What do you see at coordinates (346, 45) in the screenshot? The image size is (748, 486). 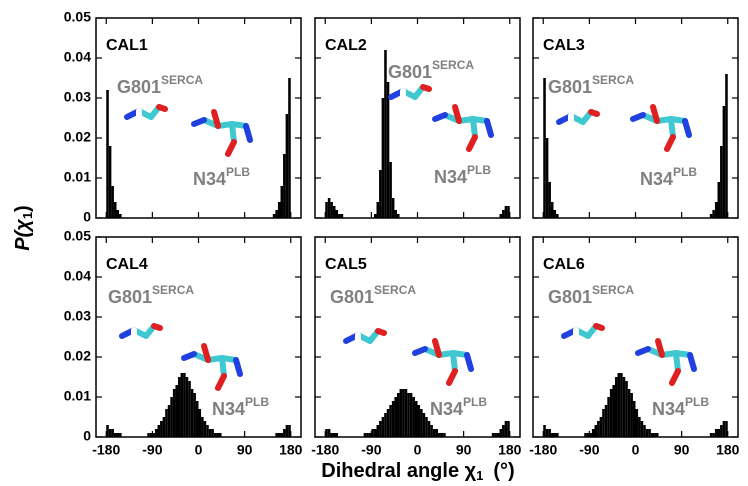 I see `panel-label: CAL2` at bounding box center [346, 45].